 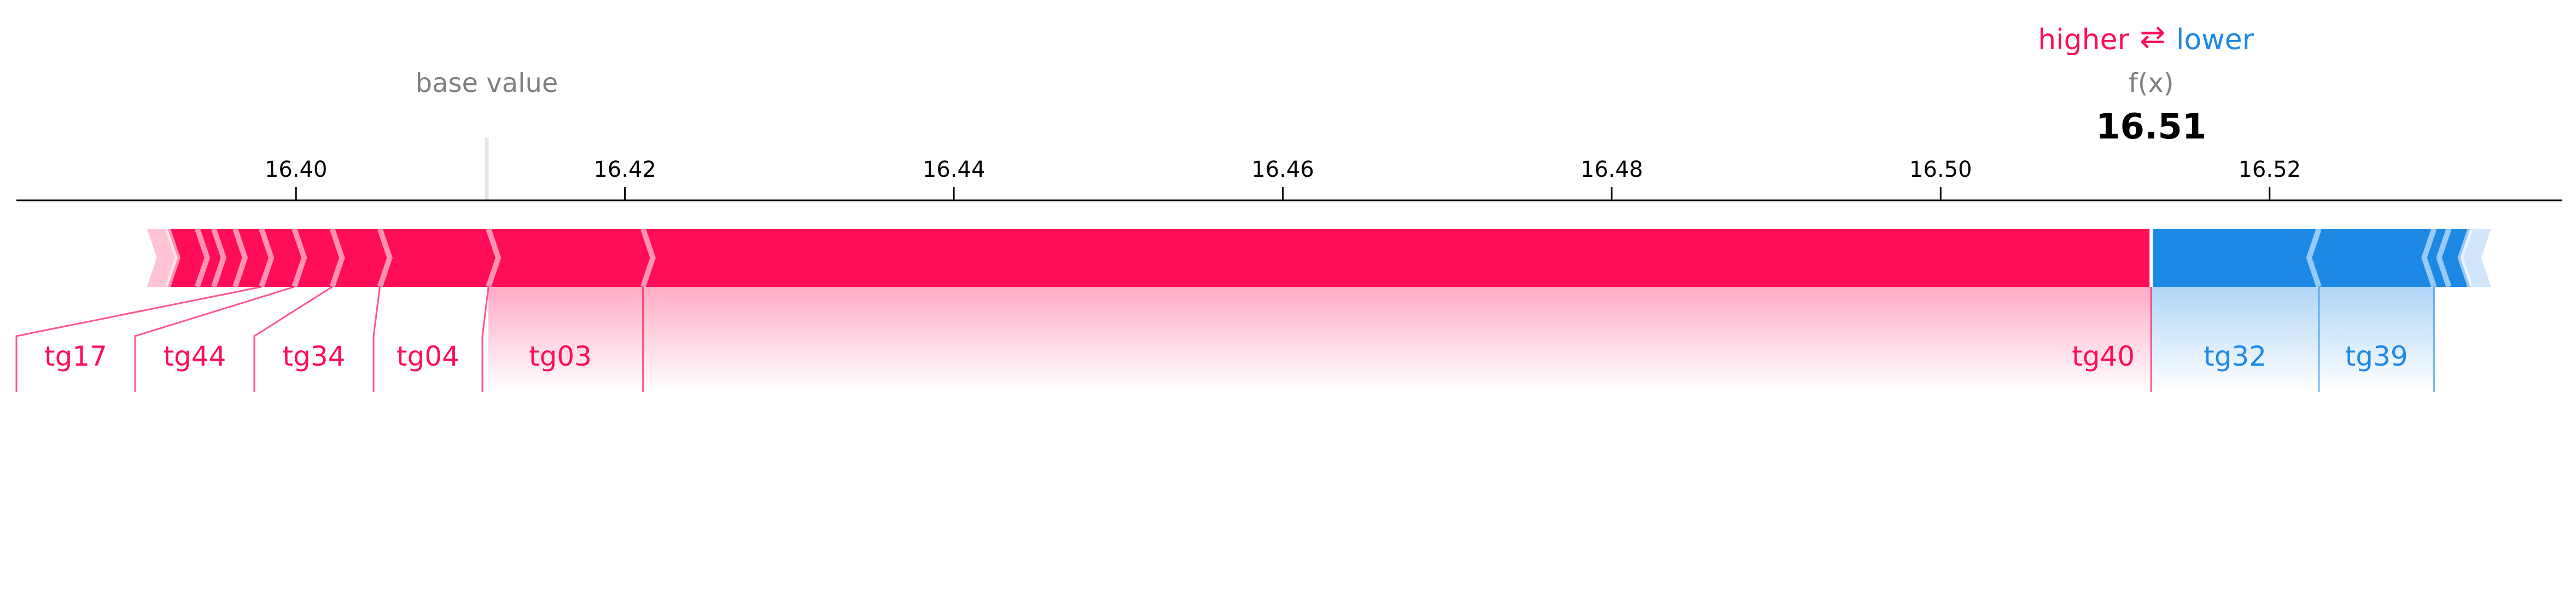 I want to click on bar-tg44, so click(x=318, y=258).